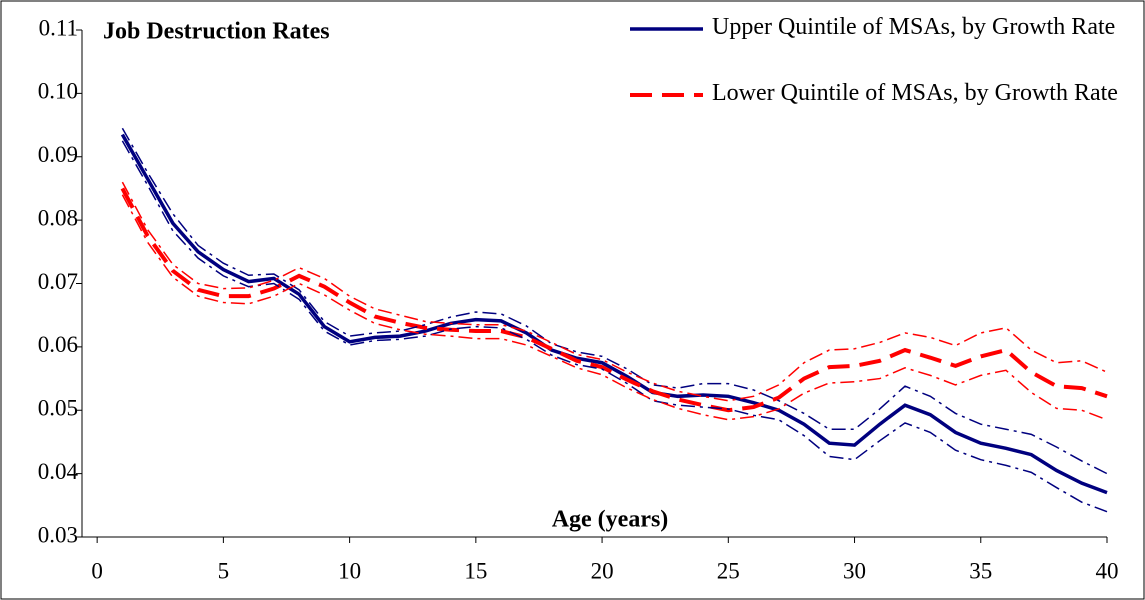 Image resolution: width=1145 pixels, height=600 pixels. What do you see at coordinates (224, 570) in the screenshot?
I see `x-tick-label: 5` at bounding box center [224, 570].